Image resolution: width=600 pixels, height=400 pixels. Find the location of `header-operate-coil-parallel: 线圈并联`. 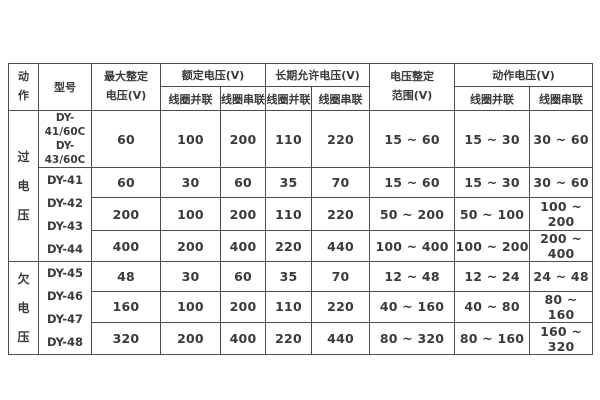

header-operate-coil-parallel: 线圈并联 is located at coordinates (492, 98).